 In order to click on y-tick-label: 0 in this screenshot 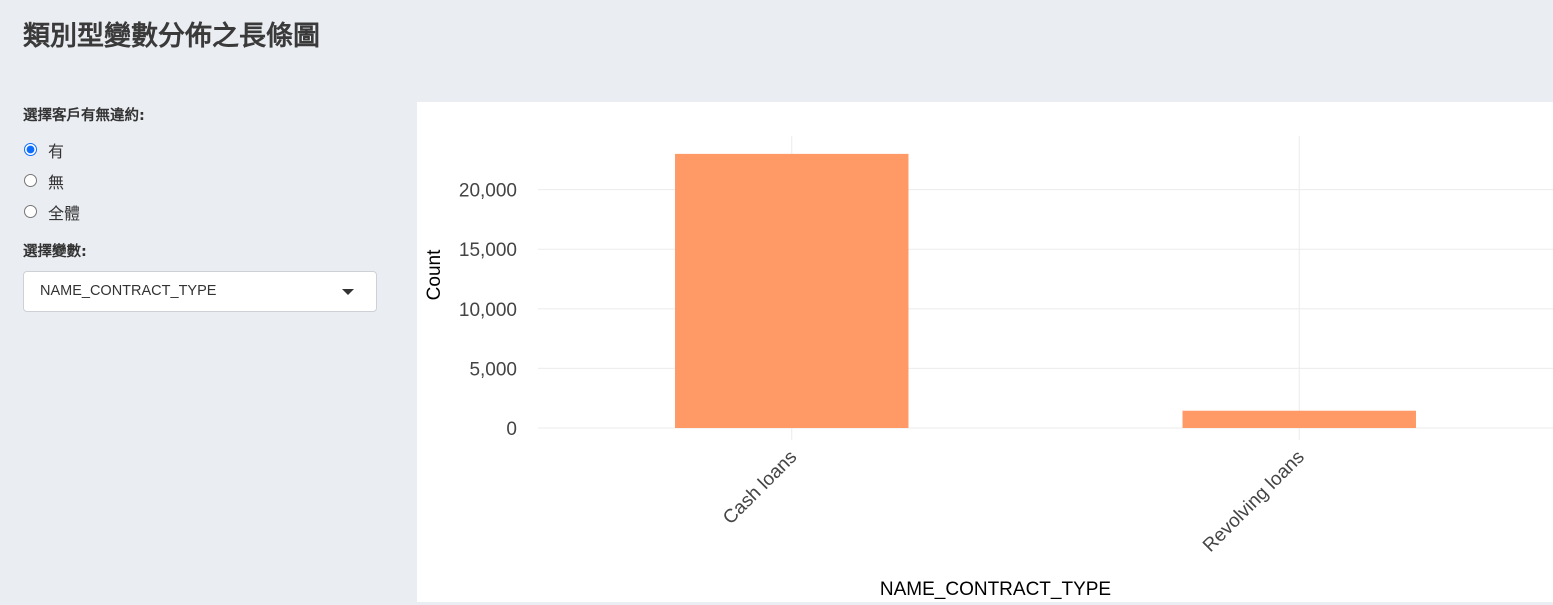, I will do `click(511, 429)`.